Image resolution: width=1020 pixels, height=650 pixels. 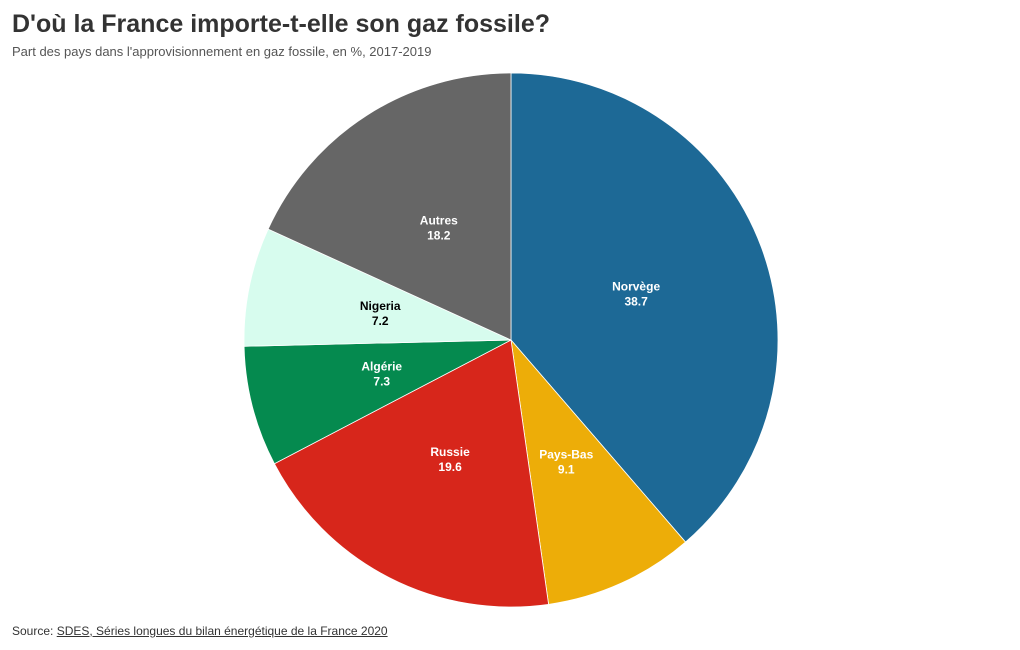 I want to click on pie-slice-russie, so click(x=411, y=473).